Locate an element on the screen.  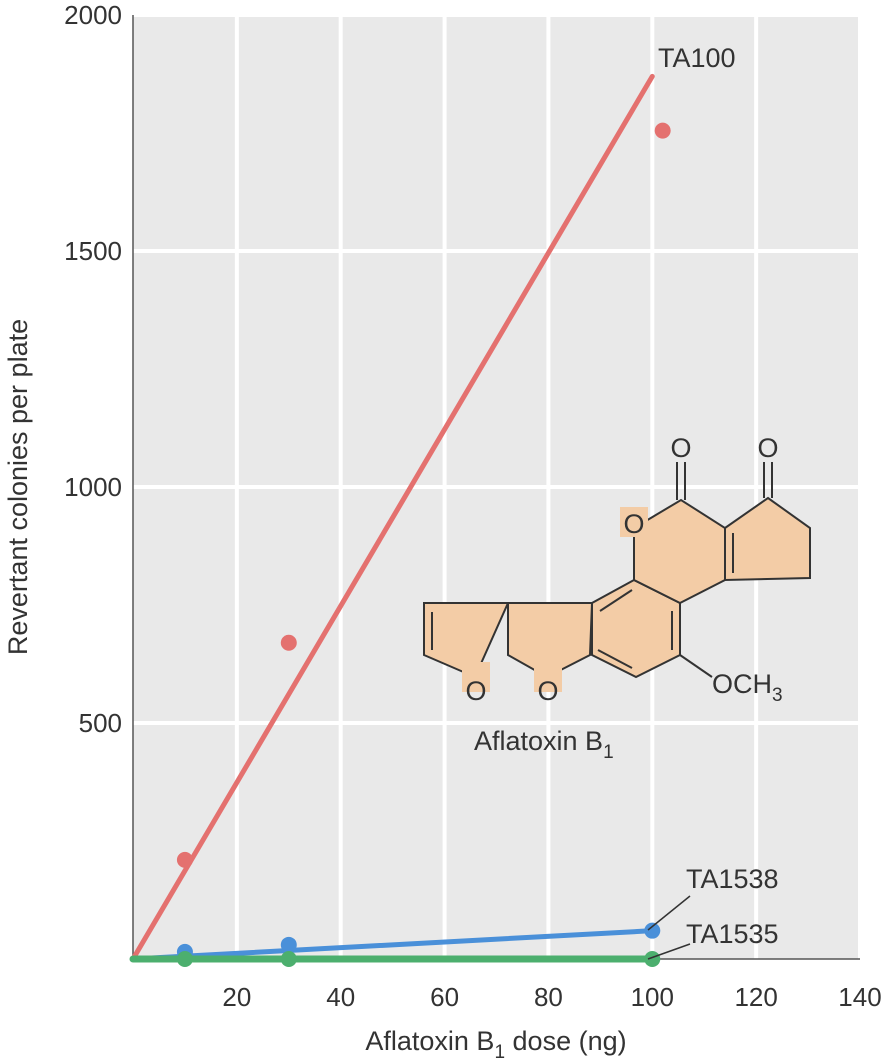
x-tick-label: 20 is located at coordinates (236, 997).